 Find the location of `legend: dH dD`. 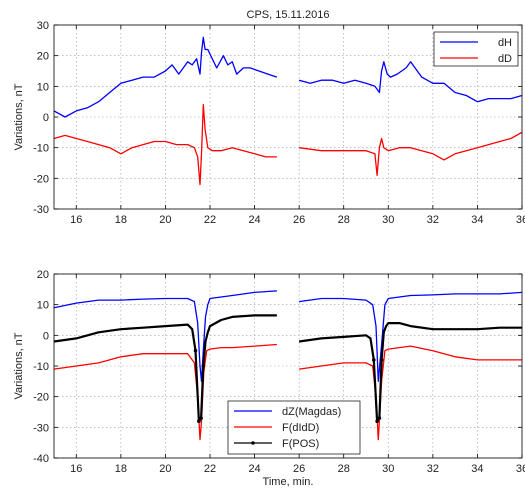

legend: dH dD is located at coordinates (476, 49).